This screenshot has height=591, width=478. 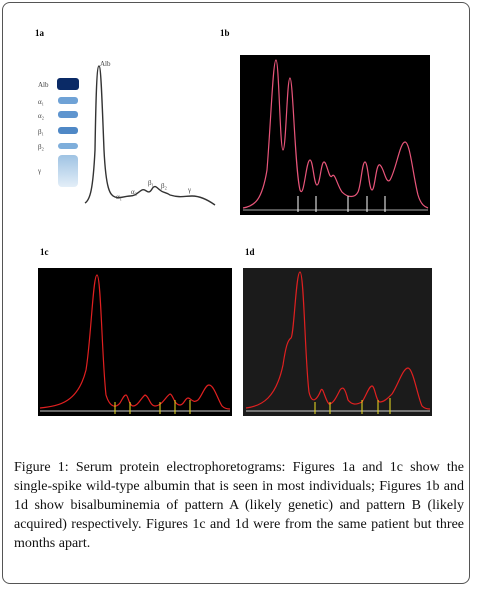 I want to click on peak-label: α₂, so click(x=134, y=192).